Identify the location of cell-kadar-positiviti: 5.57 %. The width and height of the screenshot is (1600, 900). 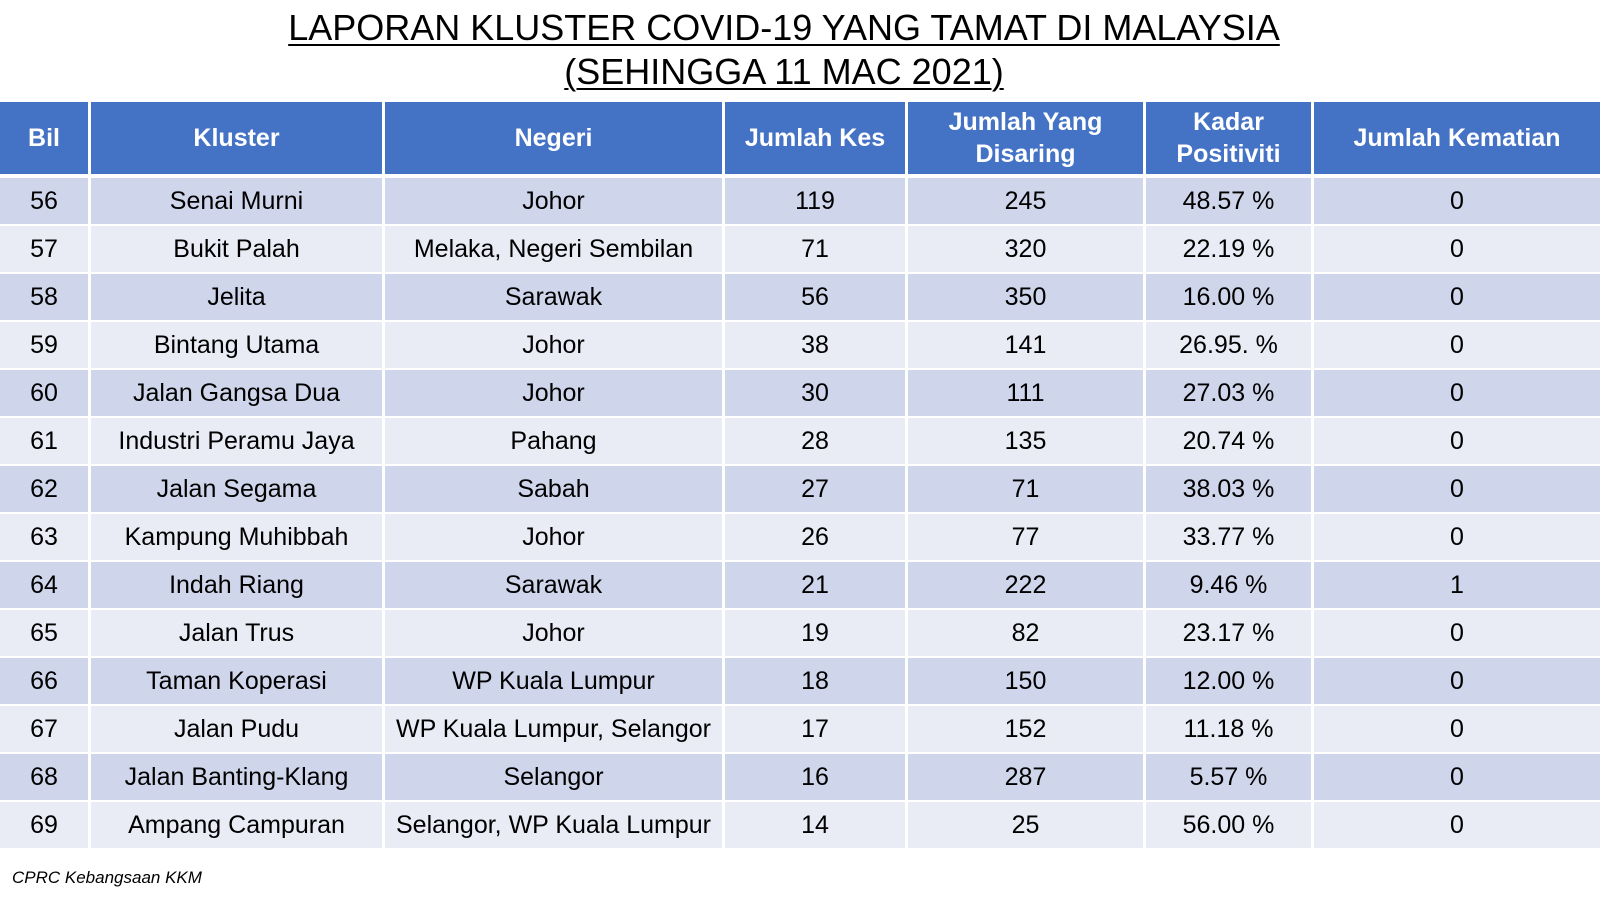
(1230, 778).